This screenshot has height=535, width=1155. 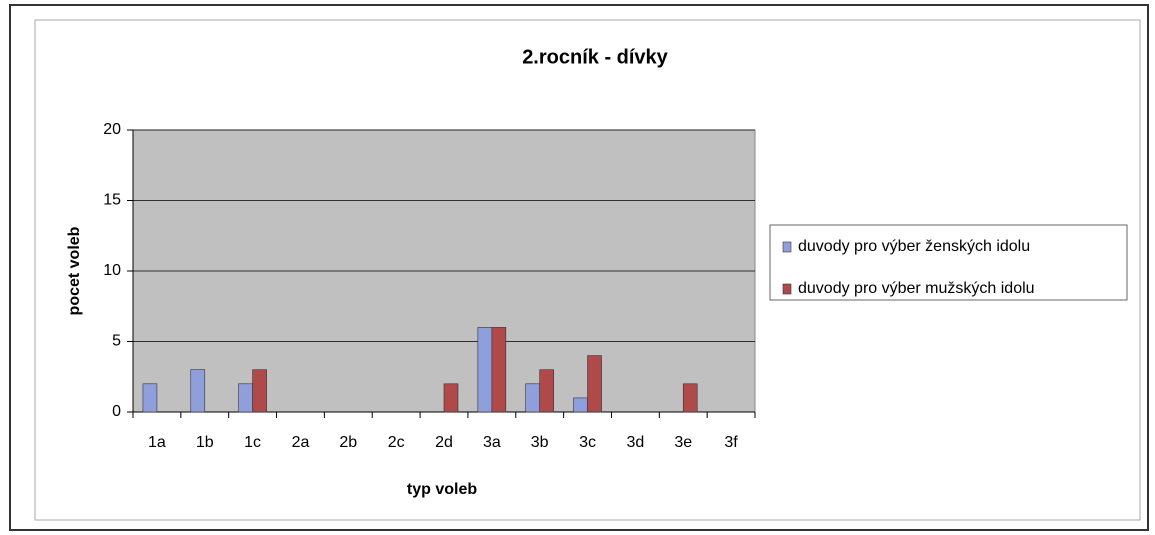 I want to click on y-tick-label: 10, so click(x=112, y=270).